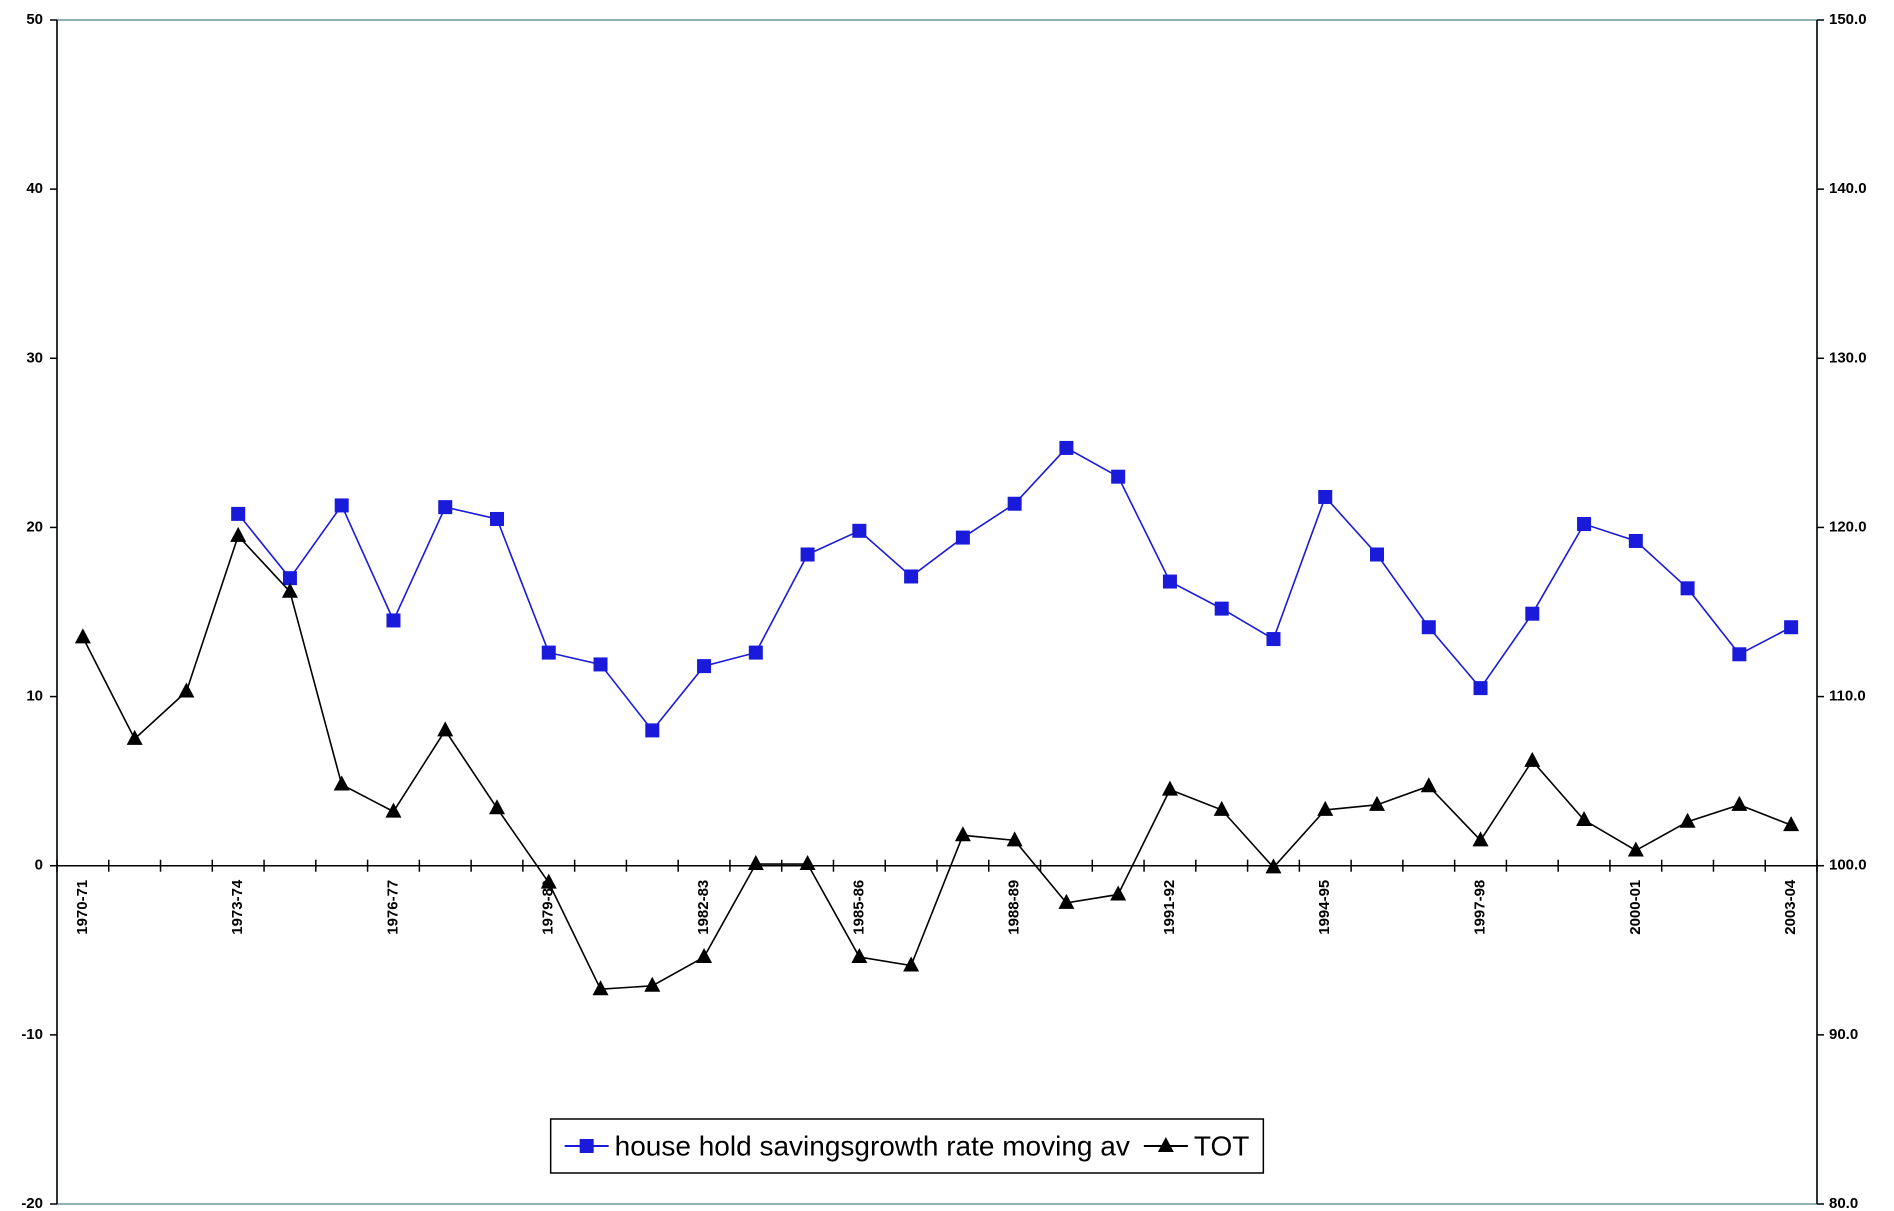 Image resolution: width=1894 pixels, height=1211 pixels. What do you see at coordinates (1847, 696) in the screenshot?
I see `y2-tick-label: 110.0` at bounding box center [1847, 696].